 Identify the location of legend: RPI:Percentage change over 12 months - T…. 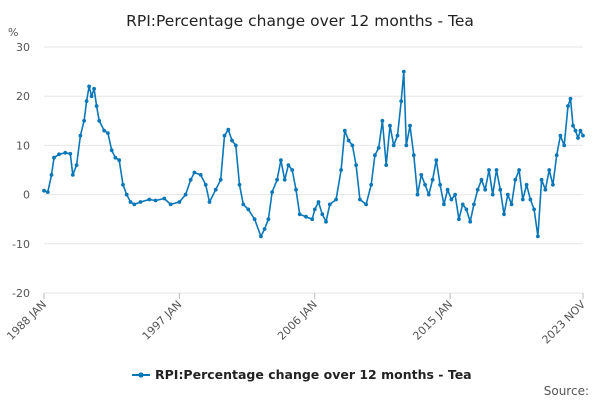
(302, 374).